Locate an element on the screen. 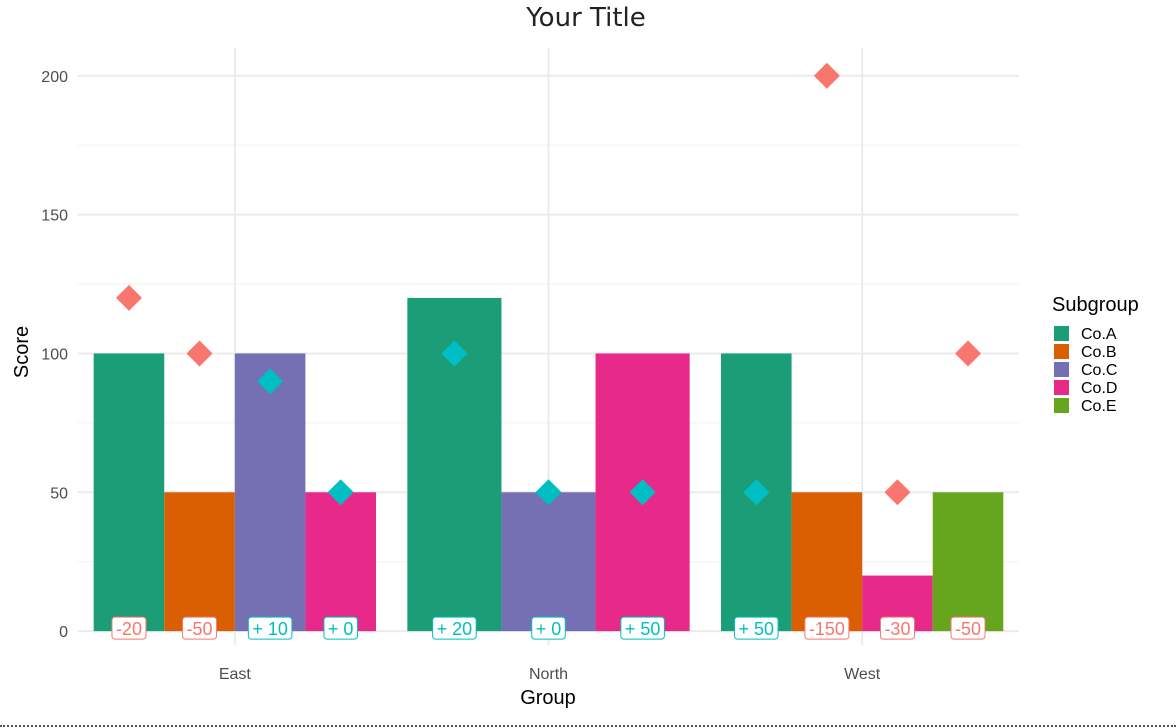 The height and width of the screenshot is (728, 1176). delta-label-text: -30 is located at coordinates (897, 629).